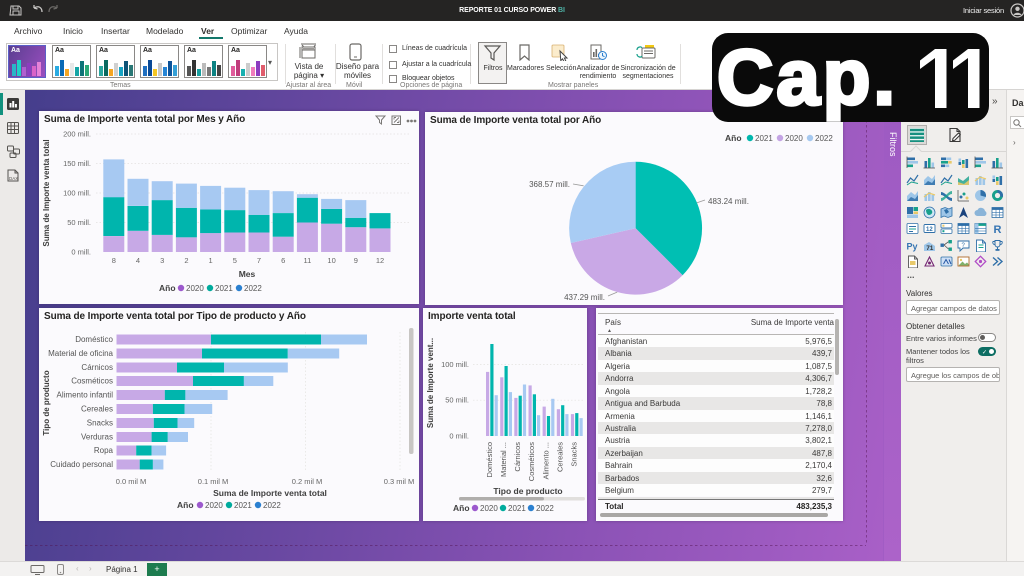 This screenshot has height=576, width=1024. I want to click on svg-text: 200 mill., so click(77, 134).